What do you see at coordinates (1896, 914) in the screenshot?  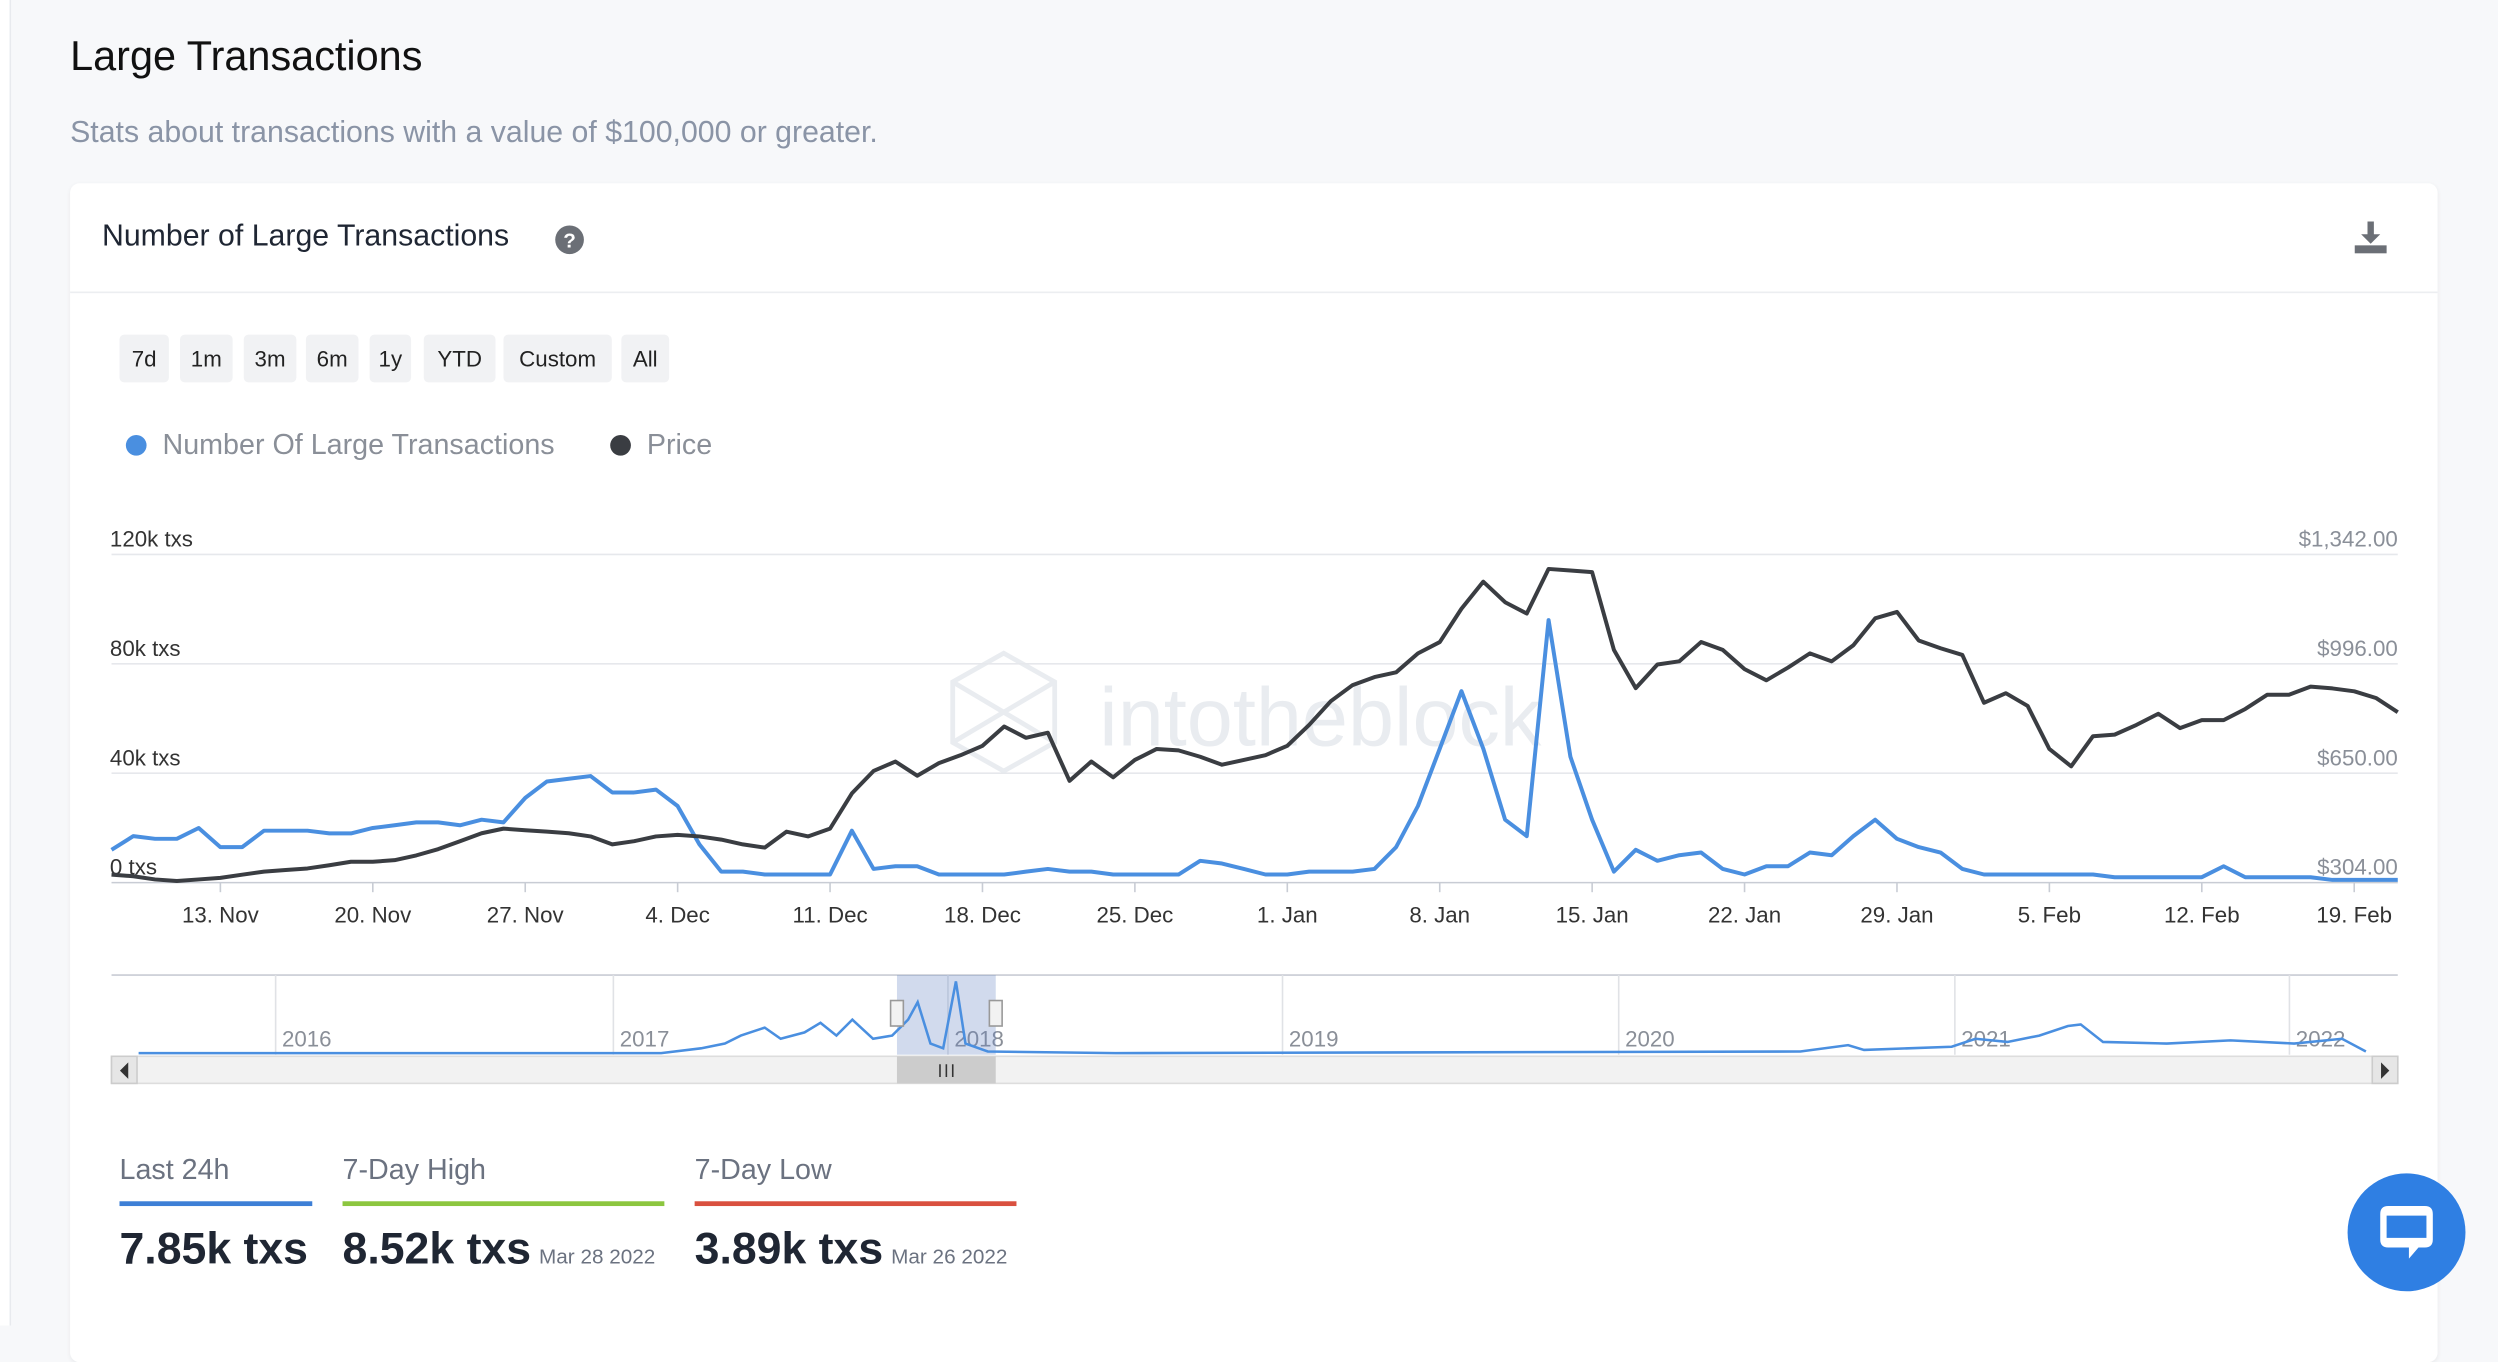 I see `x-tick-label: 29. Jan` at bounding box center [1896, 914].